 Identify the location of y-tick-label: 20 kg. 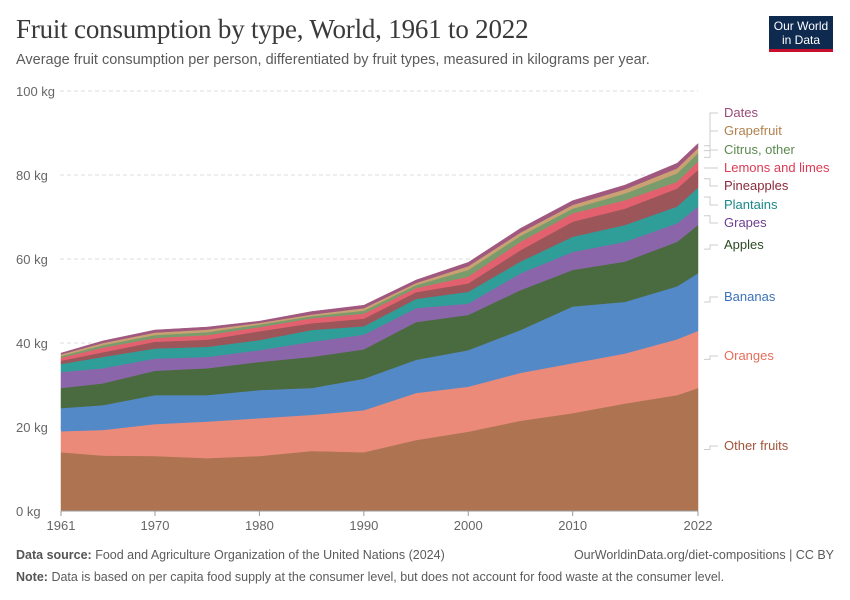
(32, 427).